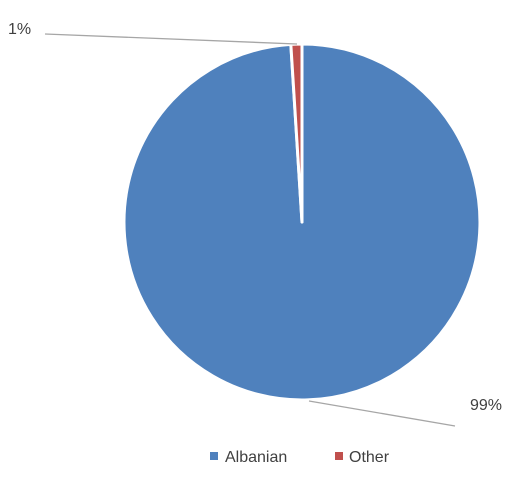  I want to click on legend-swatch-other, so click(339, 456).